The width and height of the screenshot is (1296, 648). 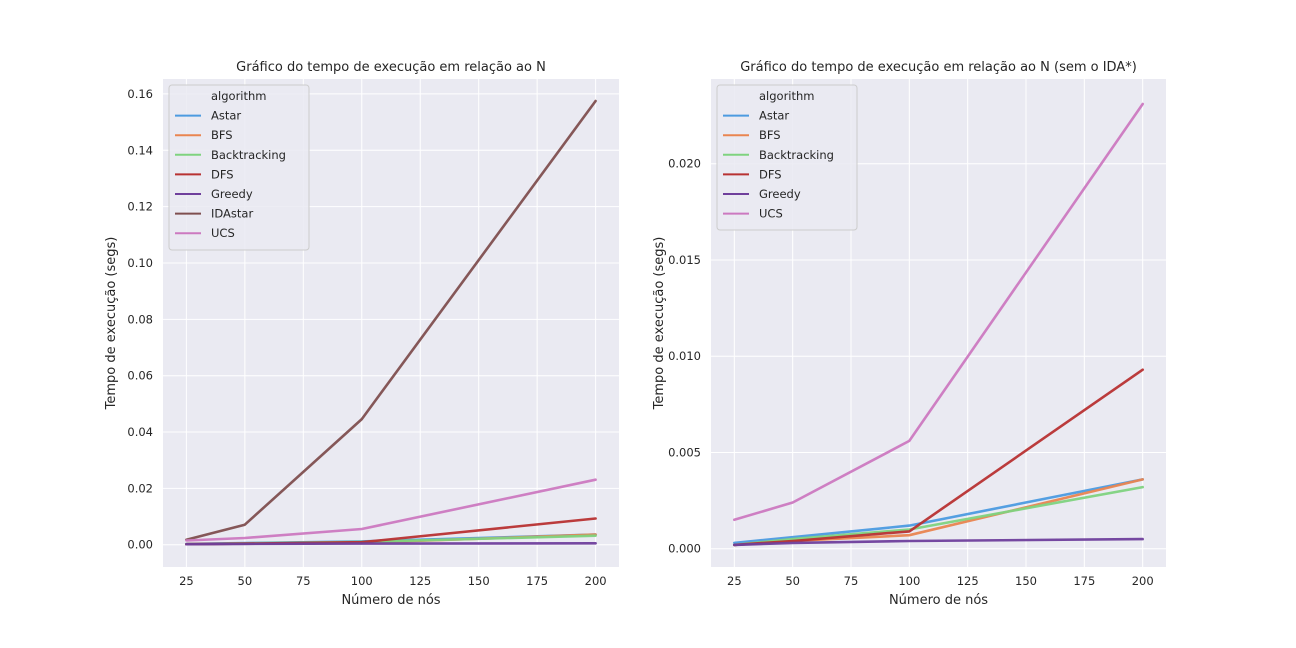 What do you see at coordinates (140, 150) in the screenshot?
I see `y-tick-label: 0.14` at bounding box center [140, 150].